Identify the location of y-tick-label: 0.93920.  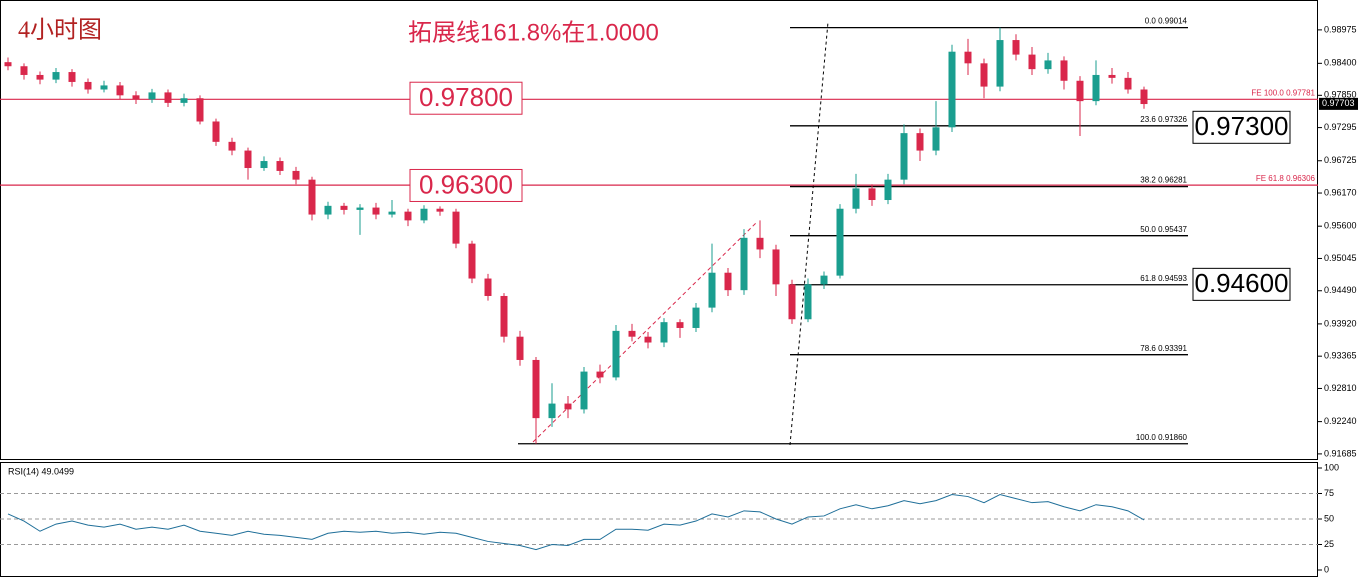
(1340, 323).